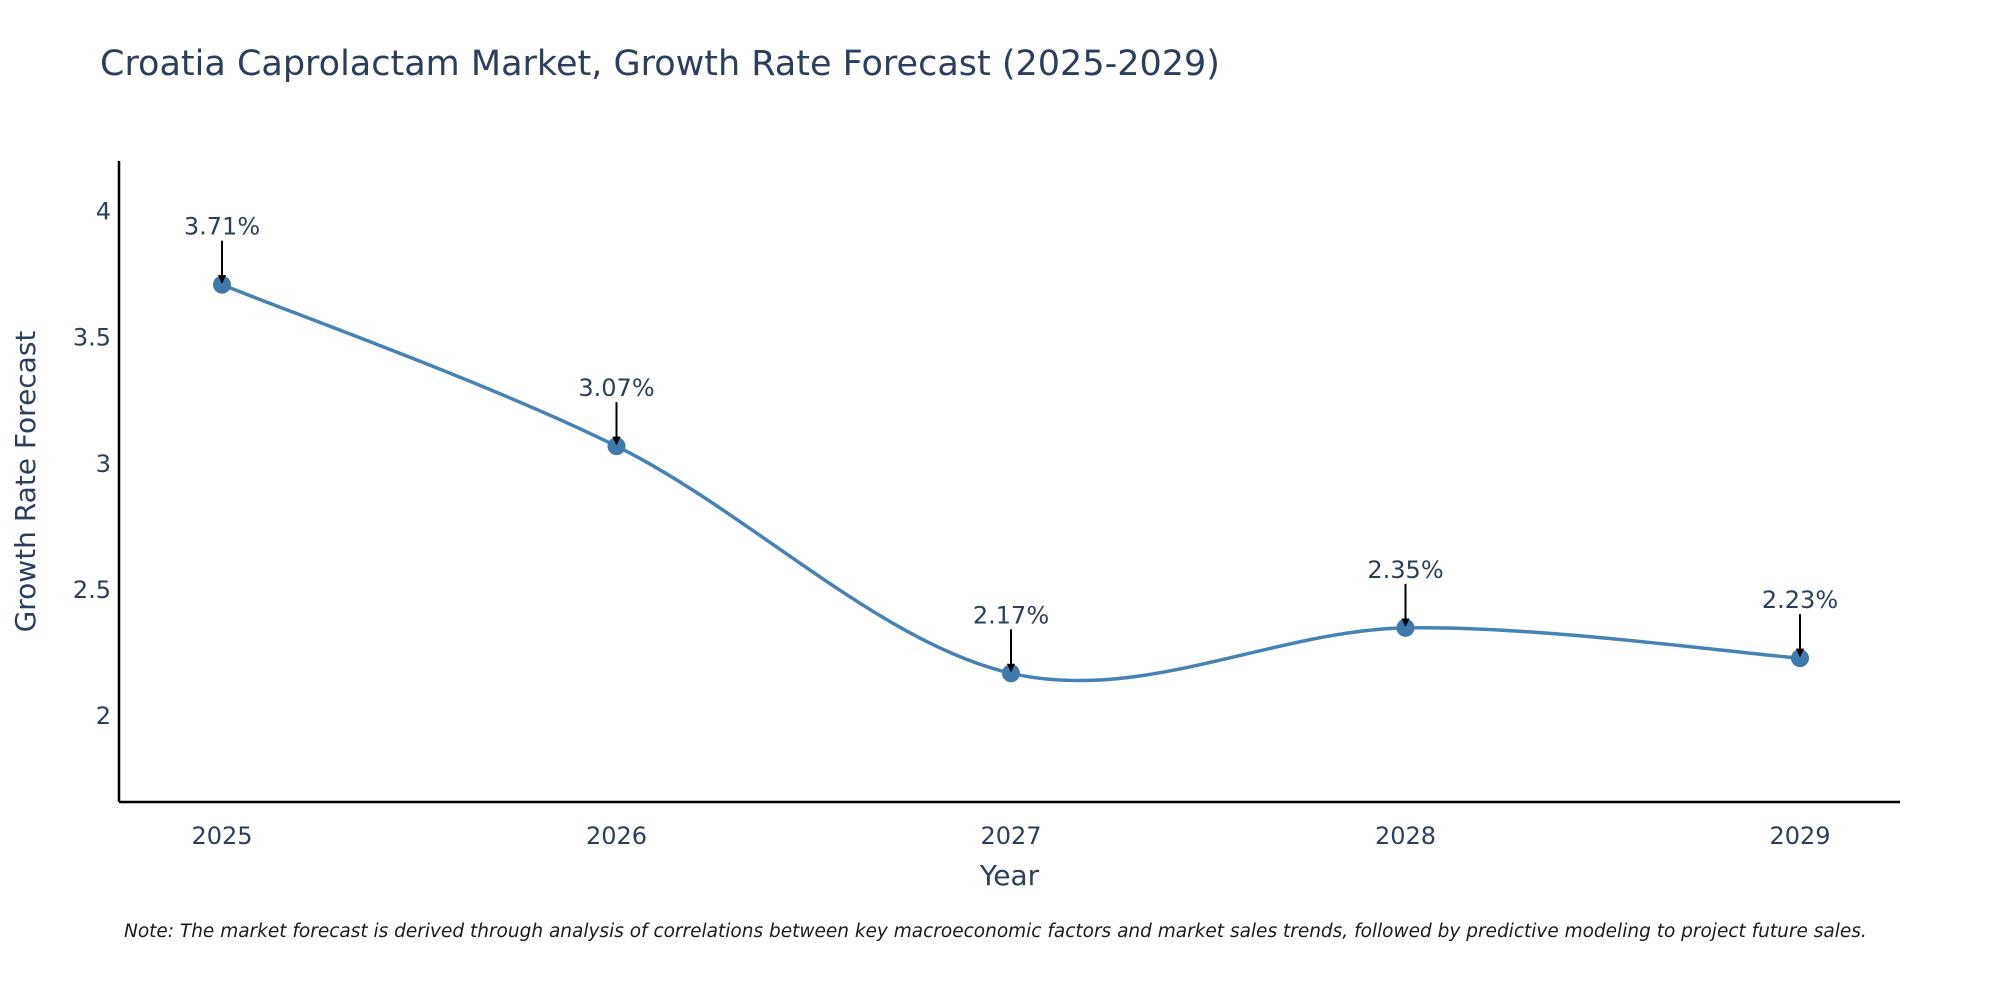 The height and width of the screenshot is (1000, 2000). What do you see at coordinates (1799, 836) in the screenshot?
I see `x-tick-label: 2029` at bounding box center [1799, 836].